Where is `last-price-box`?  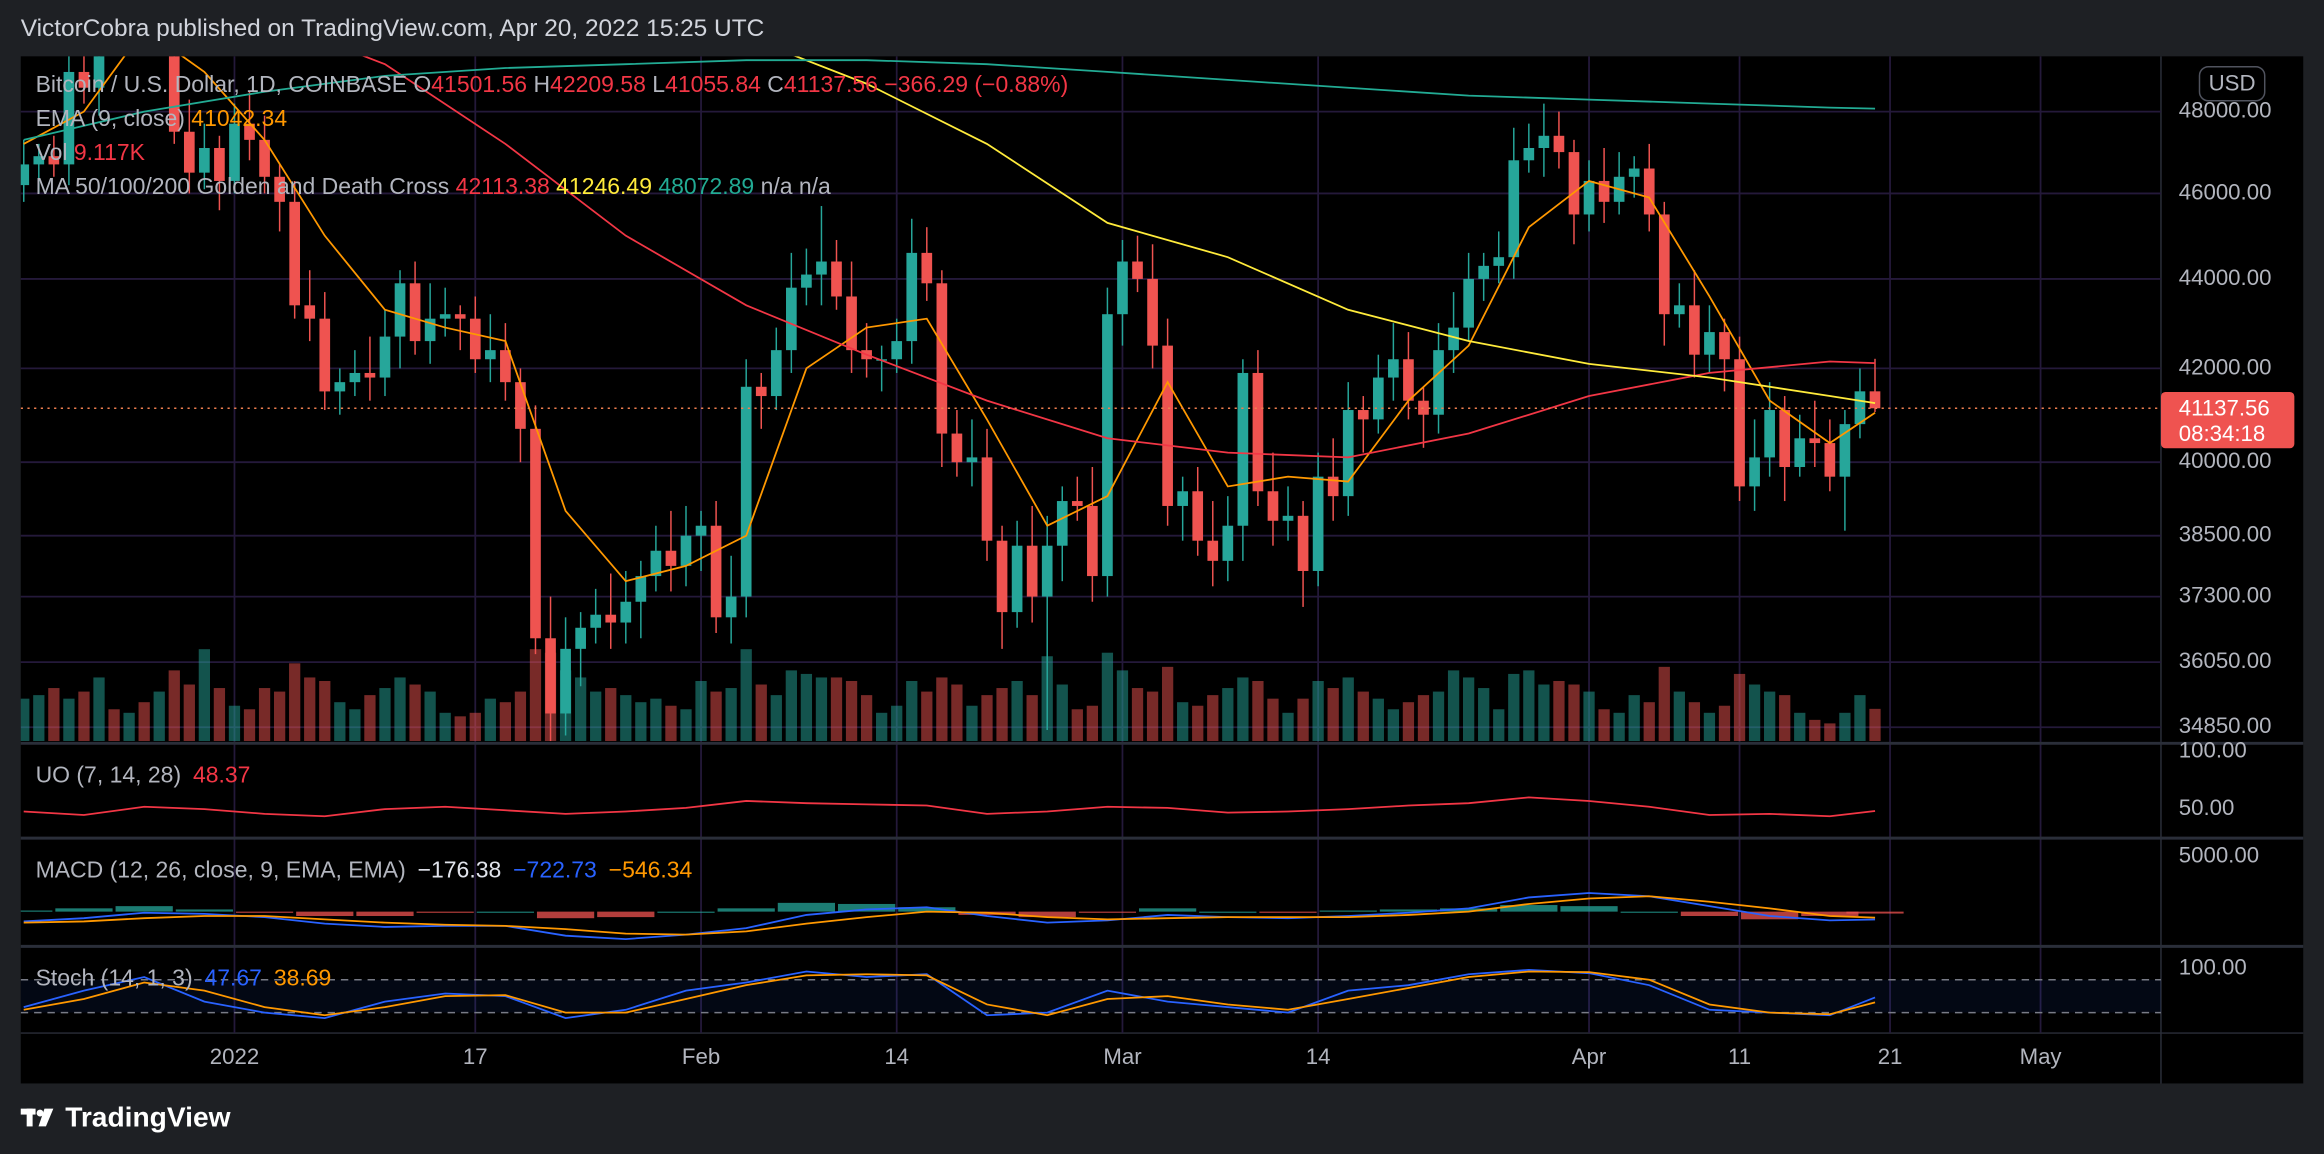
last-price-box is located at coordinates (2227, 420).